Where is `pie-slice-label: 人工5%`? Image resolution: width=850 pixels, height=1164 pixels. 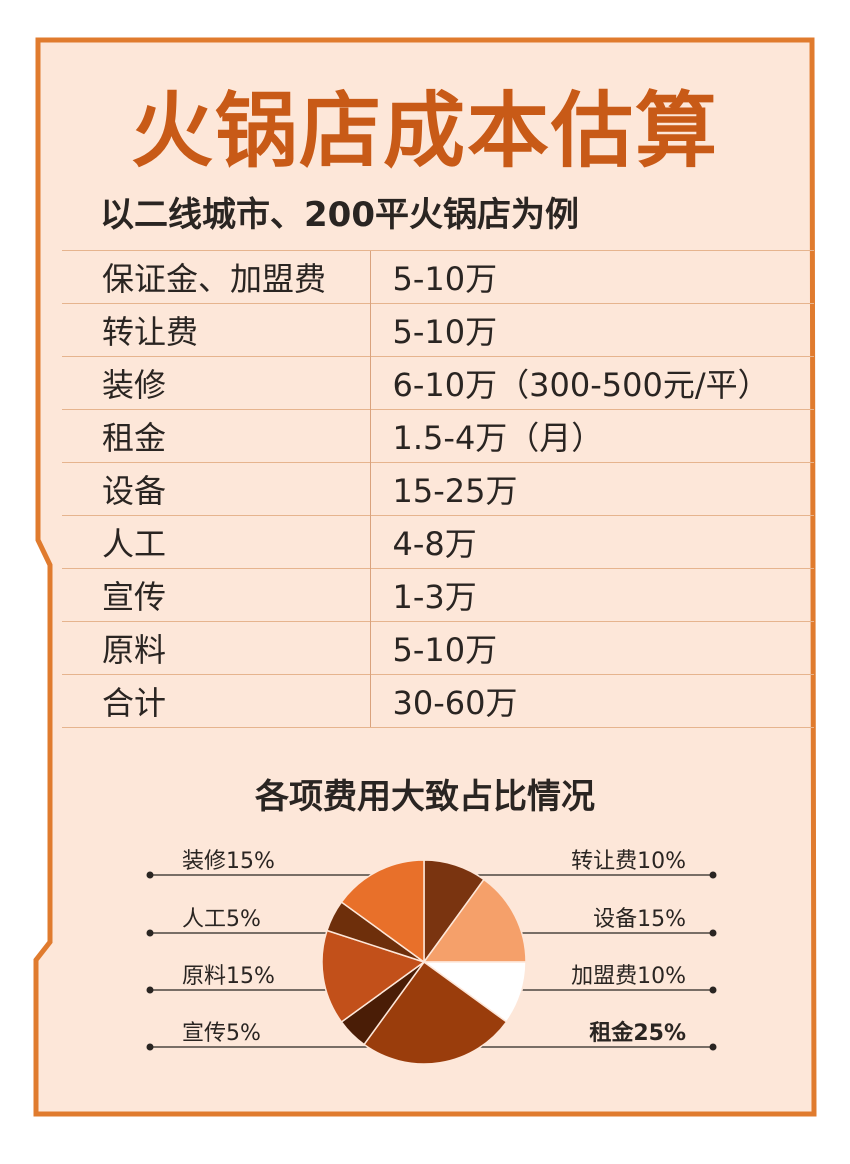
pie-slice-label: 人工5% is located at coordinates (221, 919).